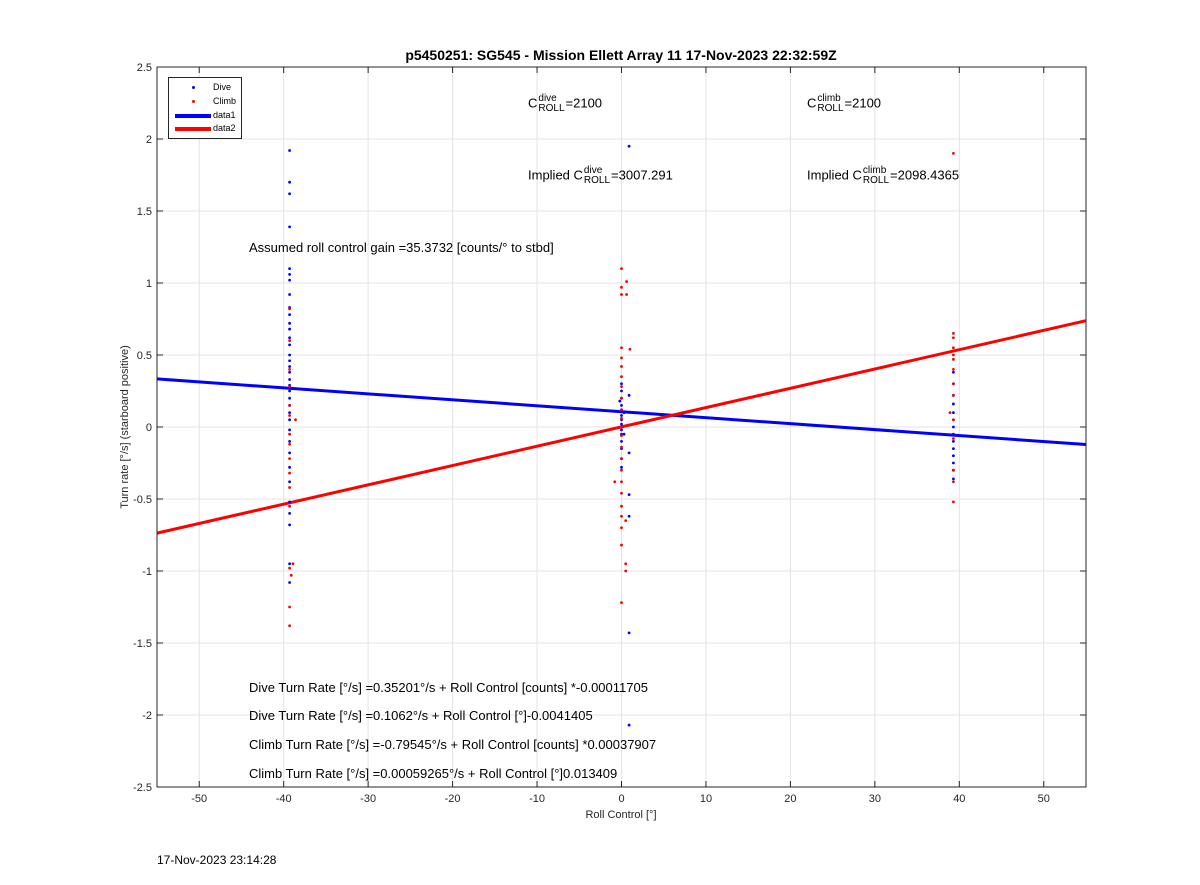 This screenshot has width=1200, height=885. I want to click on implied-climb-sup: climb, so click(874, 170).